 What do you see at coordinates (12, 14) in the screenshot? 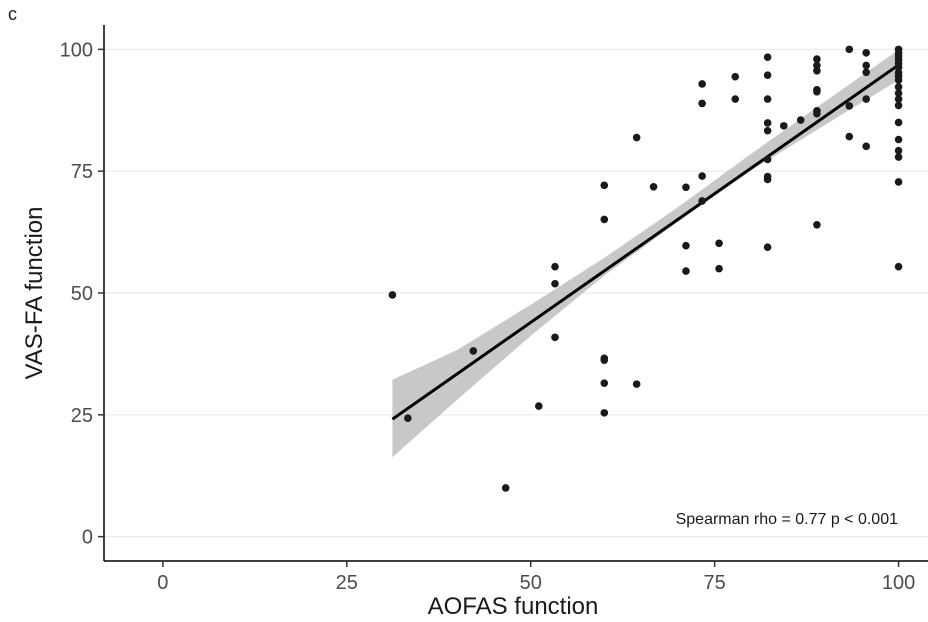
I see `panel-label: c` at bounding box center [12, 14].